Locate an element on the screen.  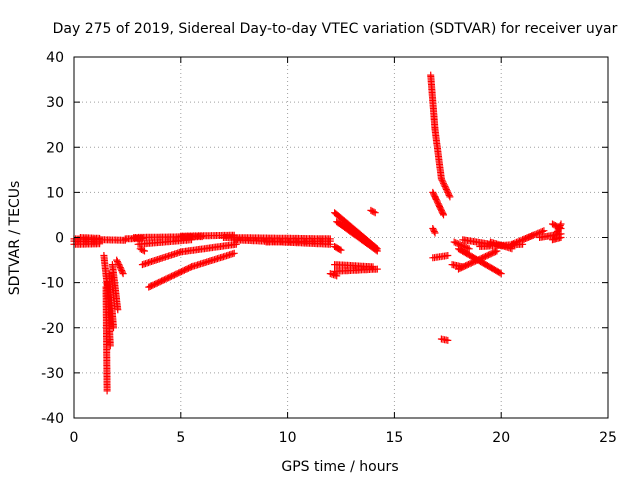
y-tick-label: 10 is located at coordinates (55, 193).